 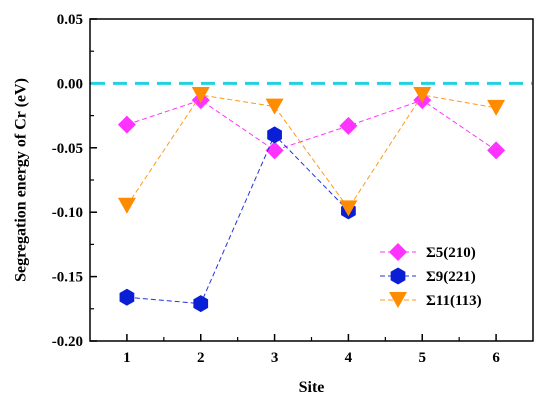 What do you see at coordinates (451, 277) in the screenshot?
I see `legend-label: Σ9(221)` at bounding box center [451, 277].